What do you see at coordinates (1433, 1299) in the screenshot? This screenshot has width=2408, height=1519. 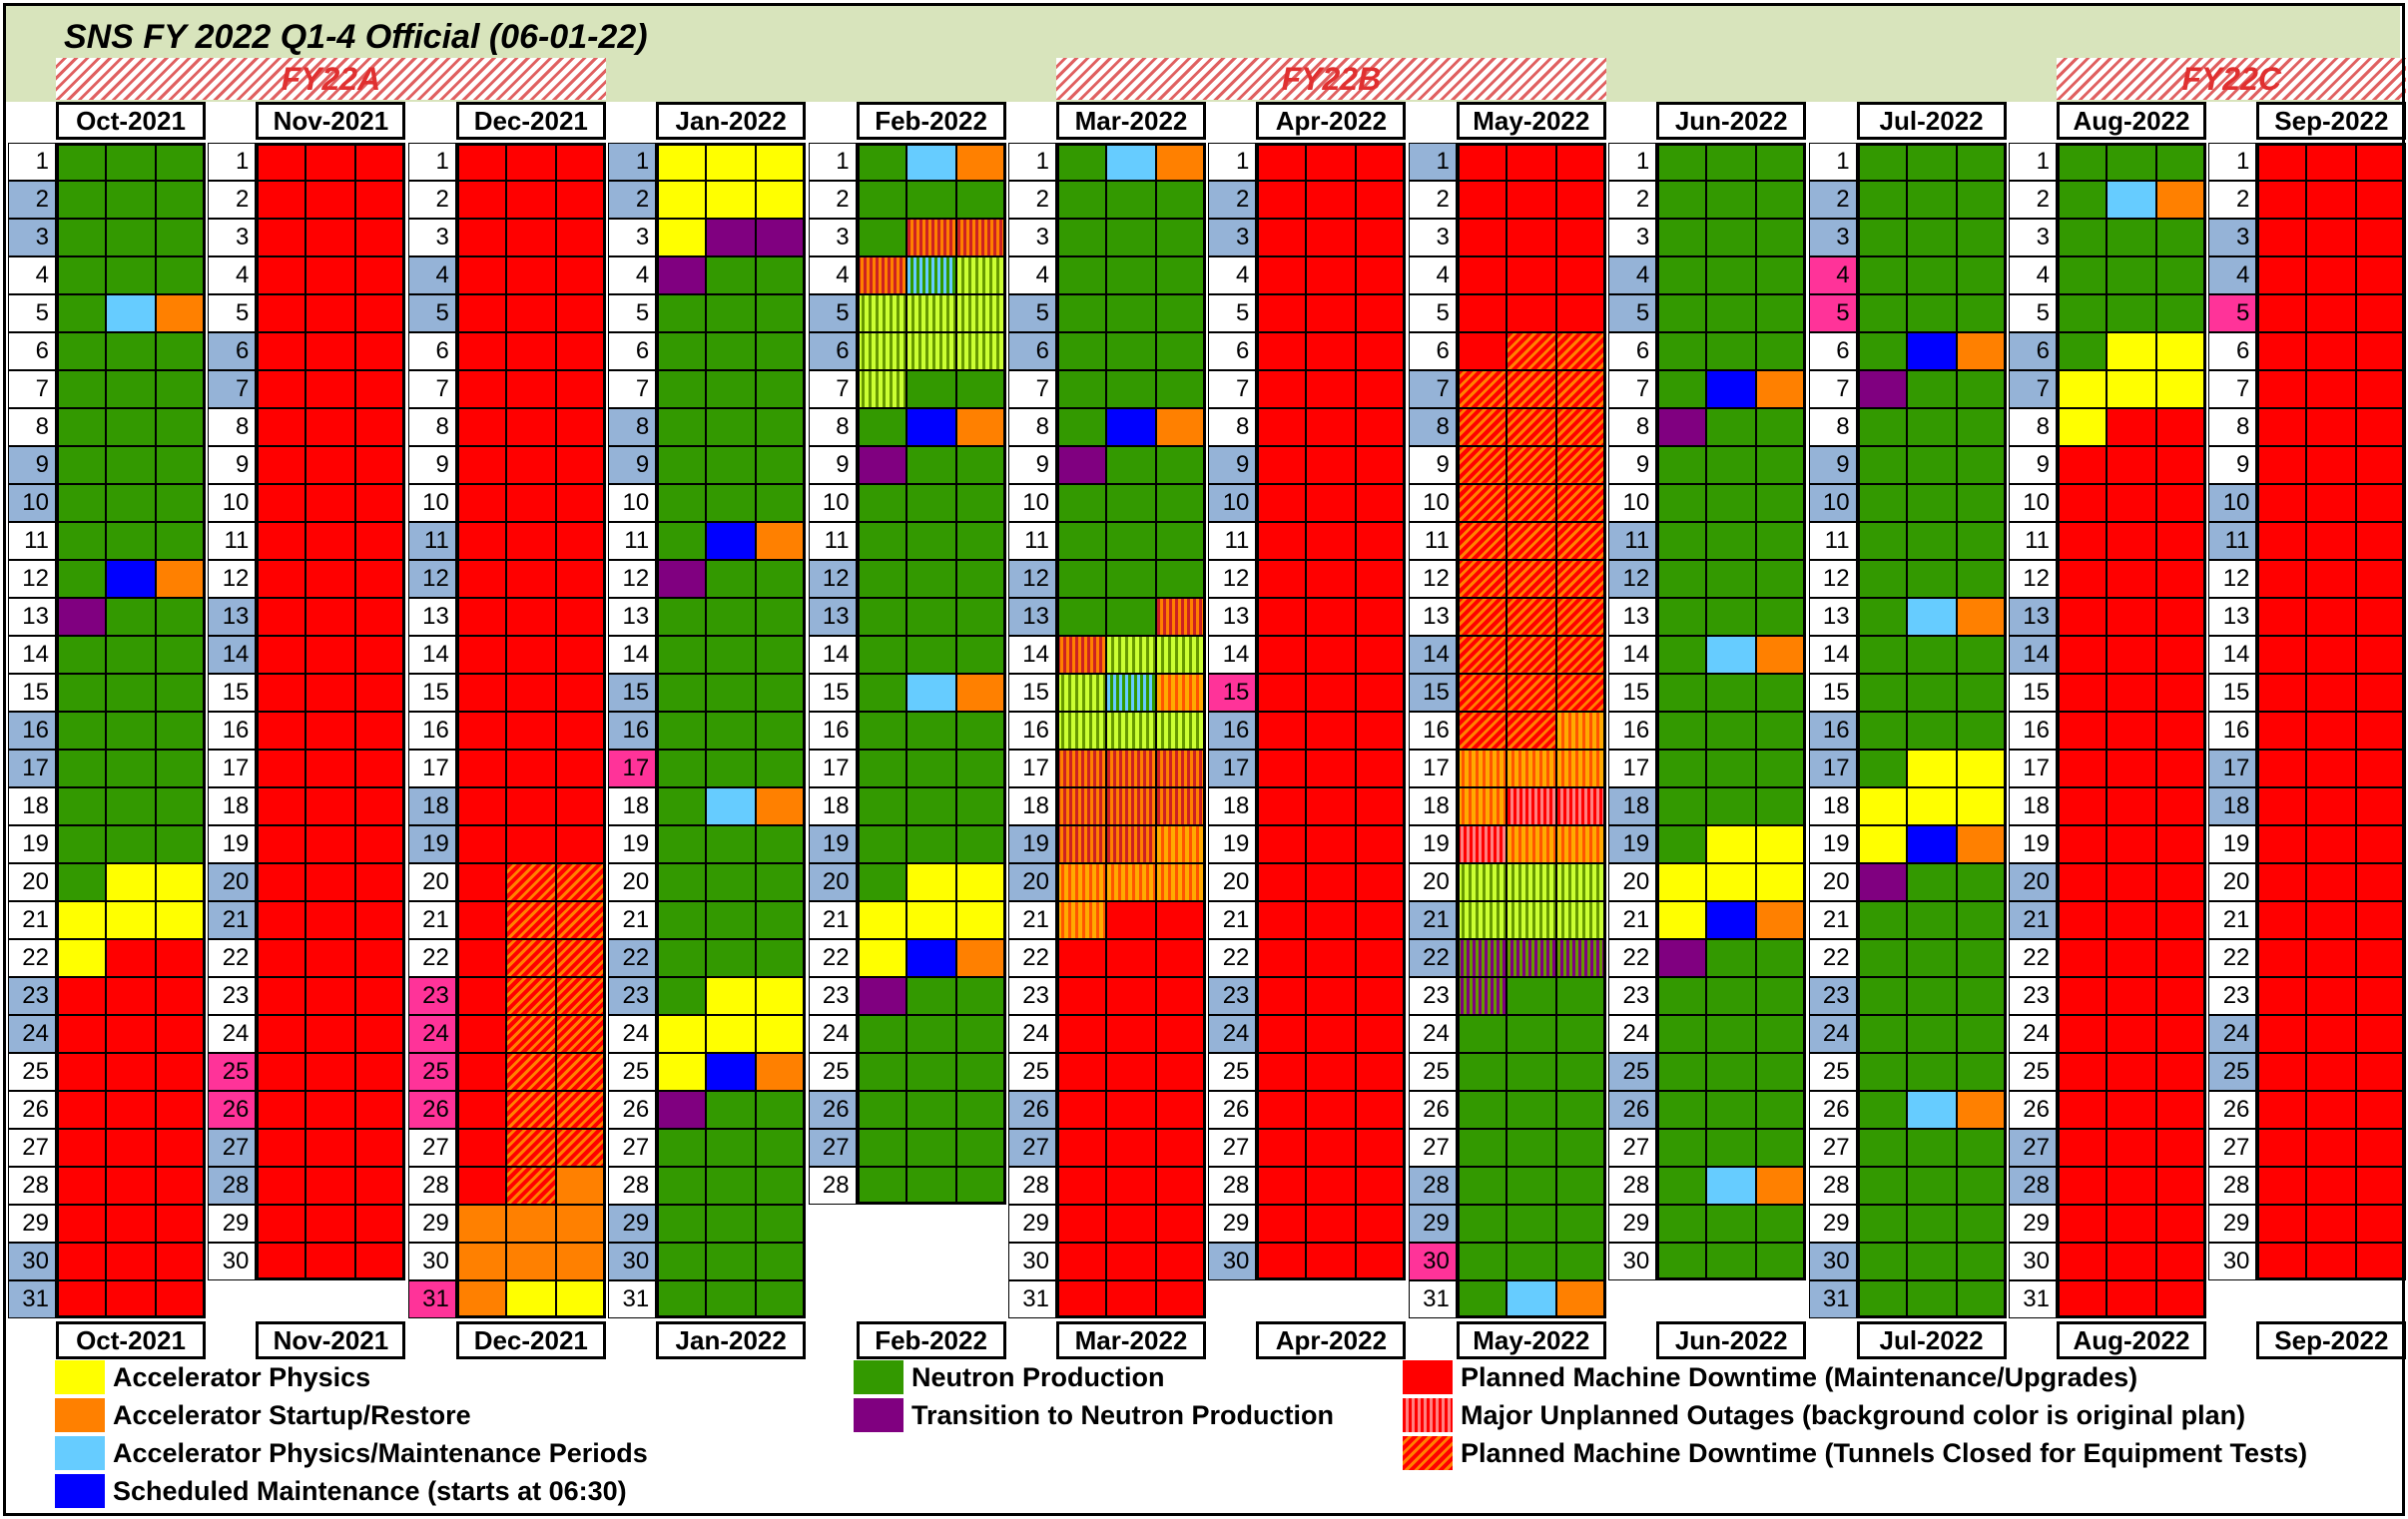 I see `day-number: 31` at bounding box center [1433, 1299].